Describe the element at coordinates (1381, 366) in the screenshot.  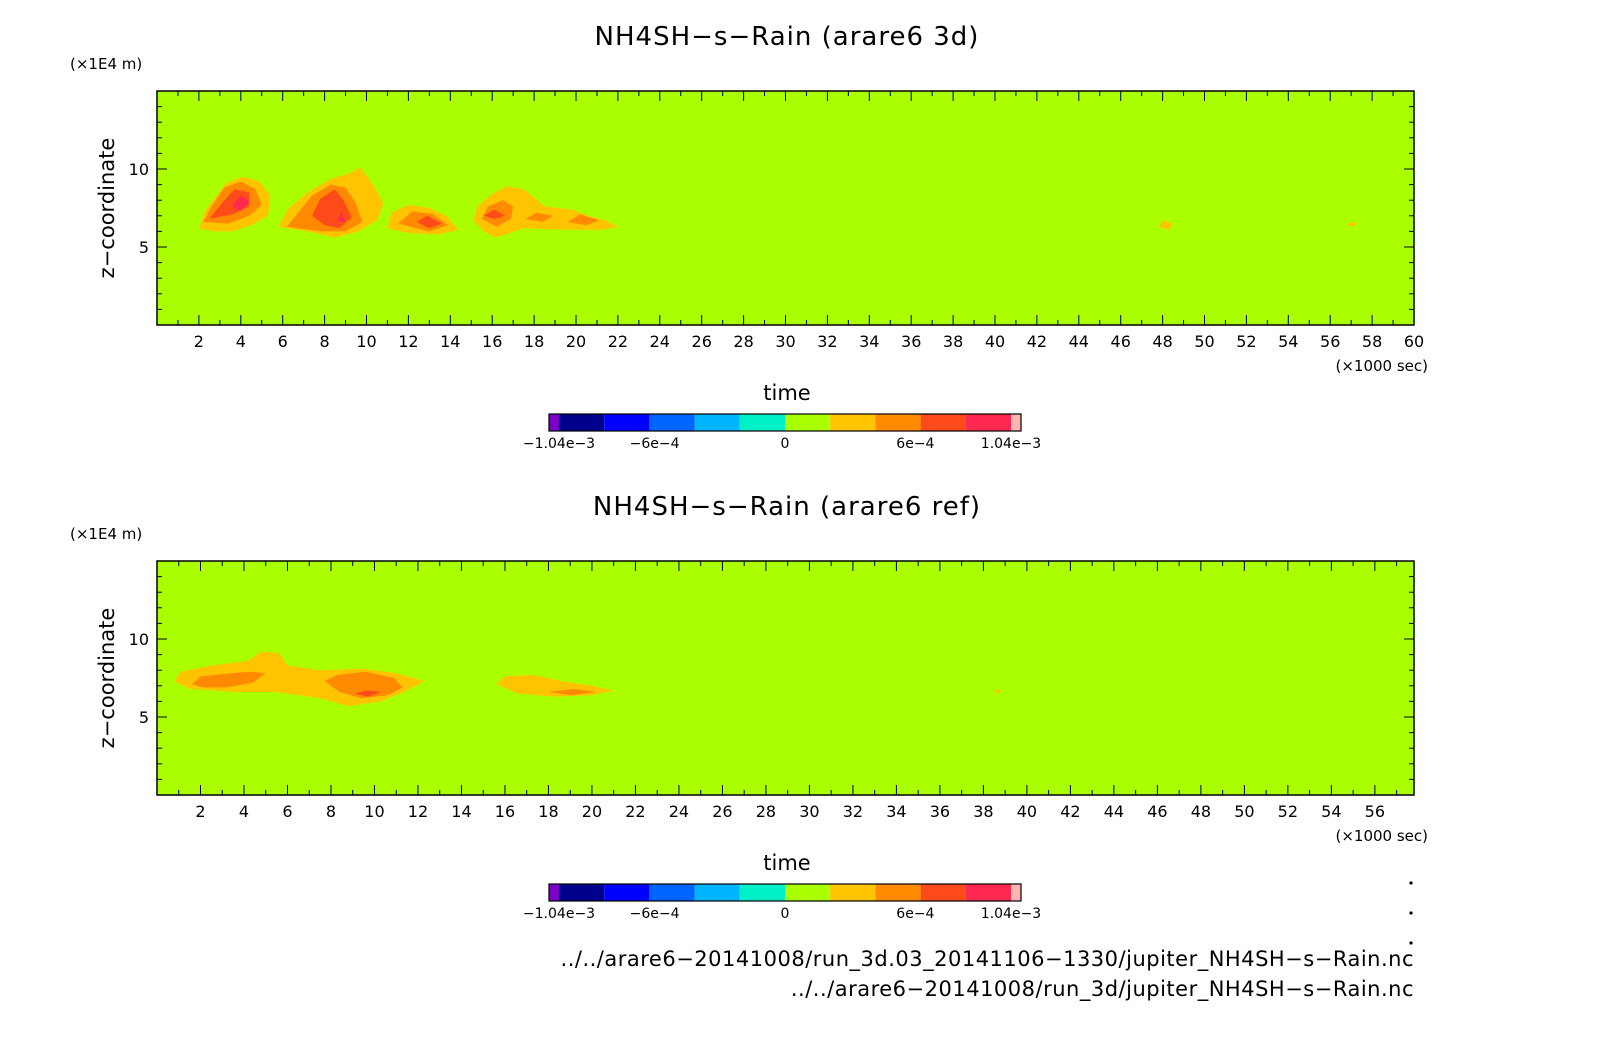
I see `x-unit-label: (×1000 sec)` at that location.